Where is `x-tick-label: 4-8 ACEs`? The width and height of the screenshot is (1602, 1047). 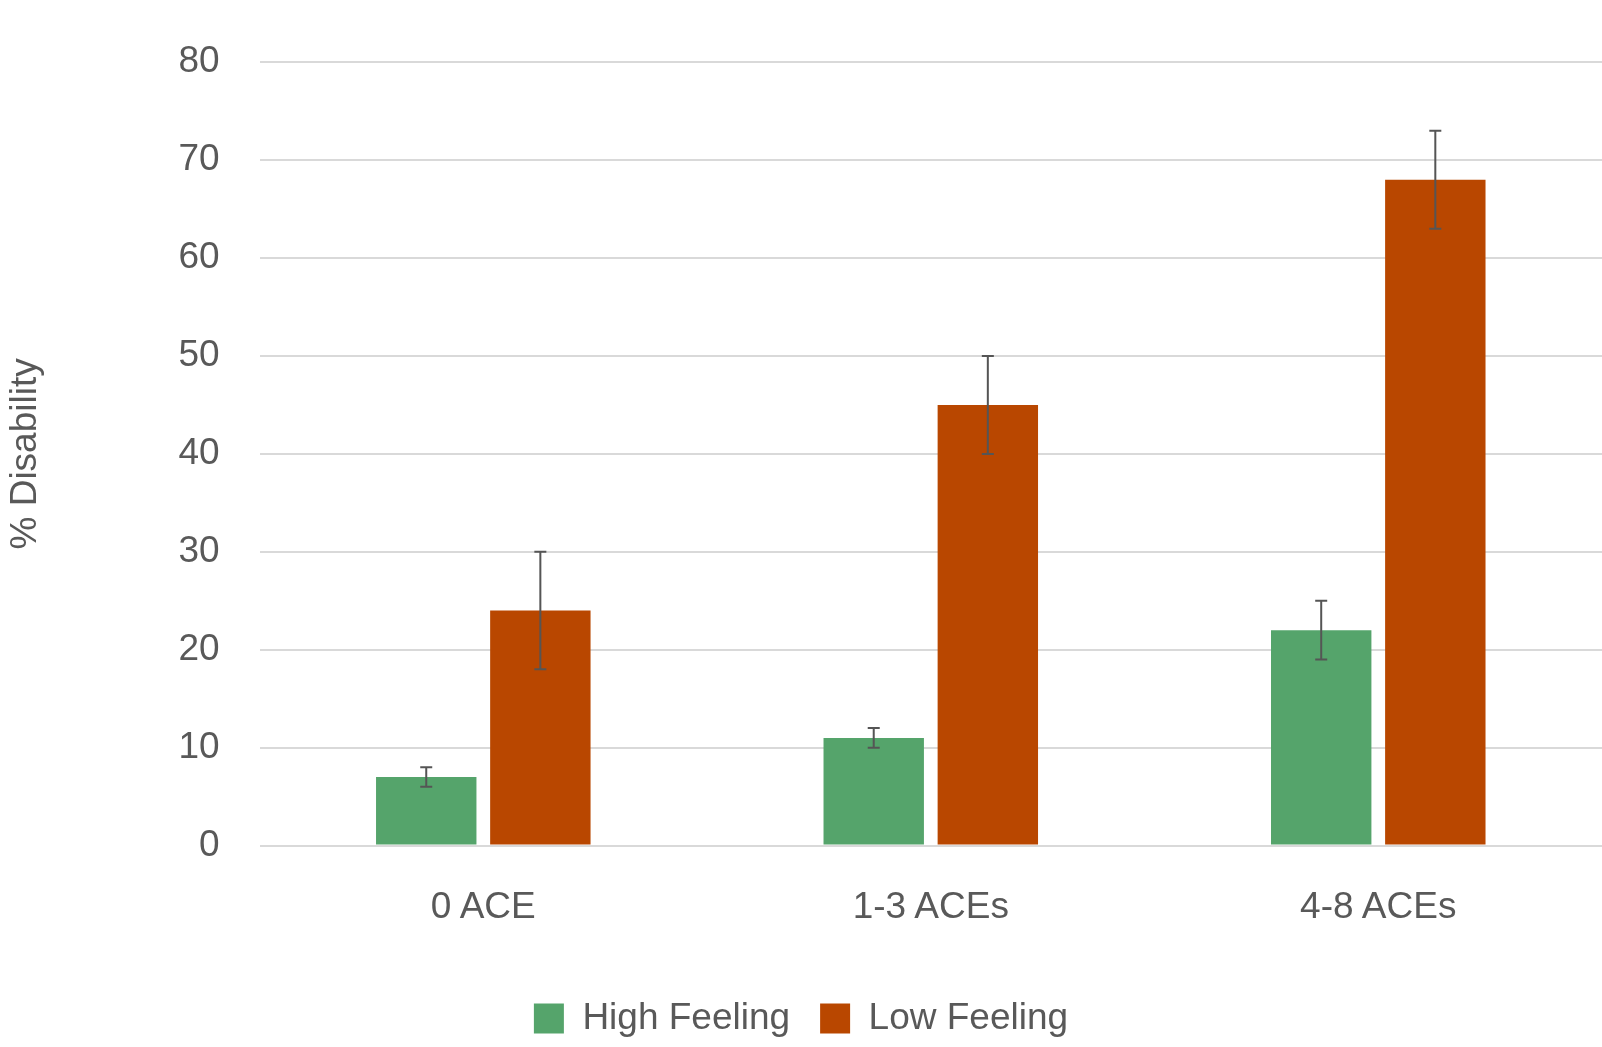
x-tick-label: 4-8 ACEs is located at coordinates (1378, 905).